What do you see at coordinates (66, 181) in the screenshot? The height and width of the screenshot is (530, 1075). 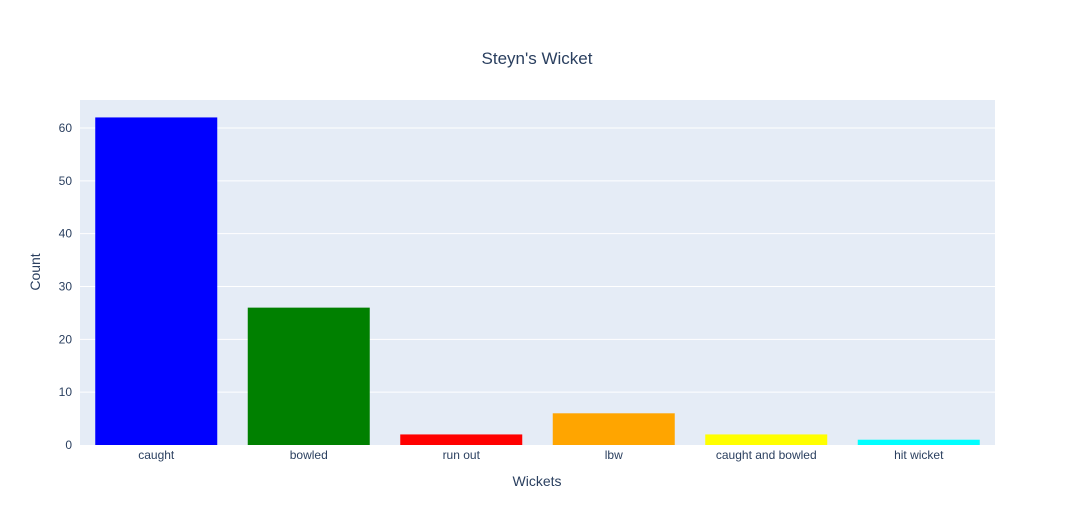 I see `y-tick-label: 50` at bounding box center [66, 181].